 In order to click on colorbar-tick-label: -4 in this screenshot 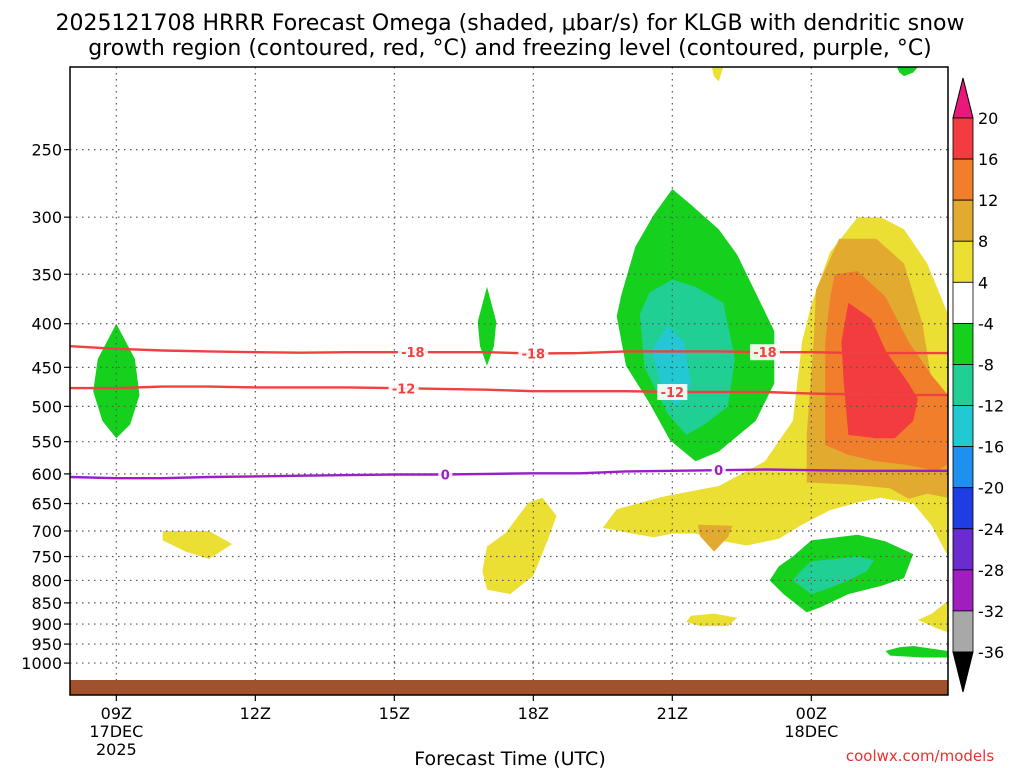, I will do `click(986, 323)`.